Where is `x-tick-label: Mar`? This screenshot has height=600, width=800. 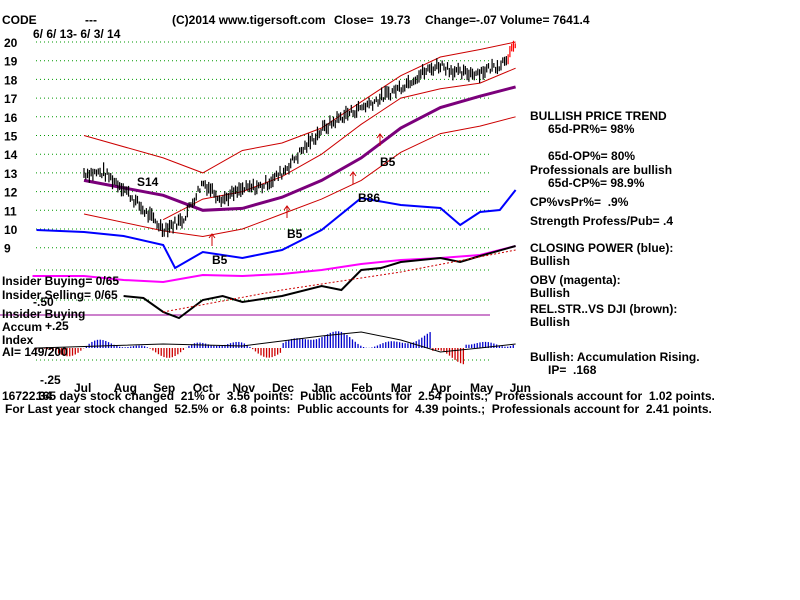 x-tick-label: Mar is located at coordinates (402, 388).